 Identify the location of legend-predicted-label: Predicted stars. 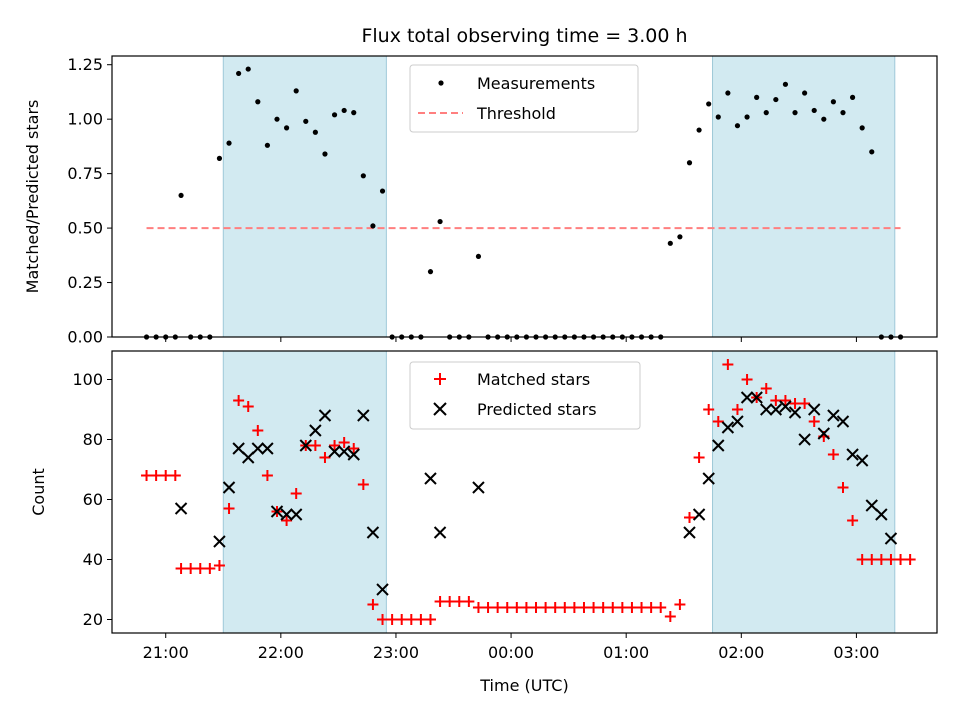
(537, 409).